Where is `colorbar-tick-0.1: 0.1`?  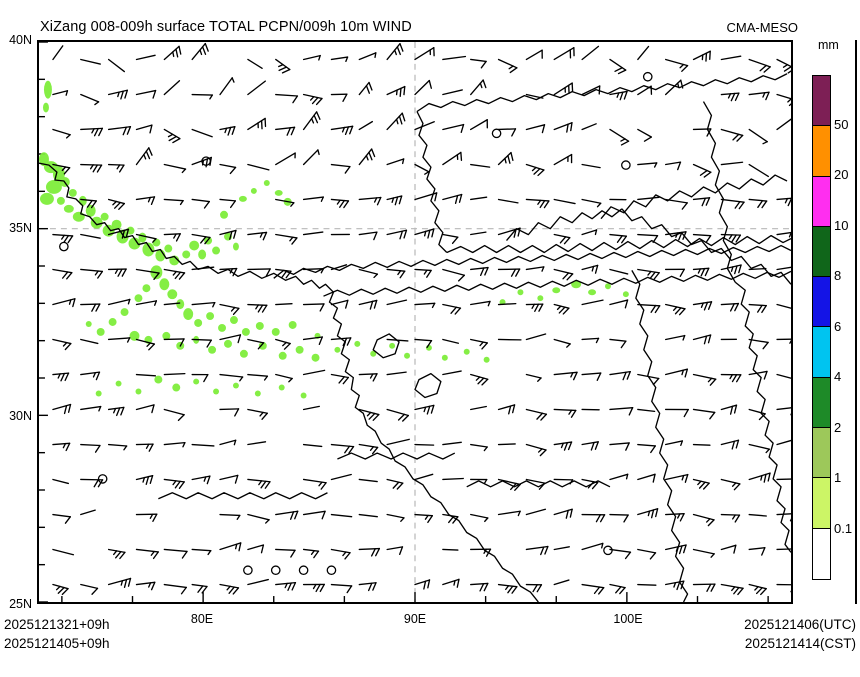 colorbar-tick-0.1: 0.1 is located at coordinates (843, 528).